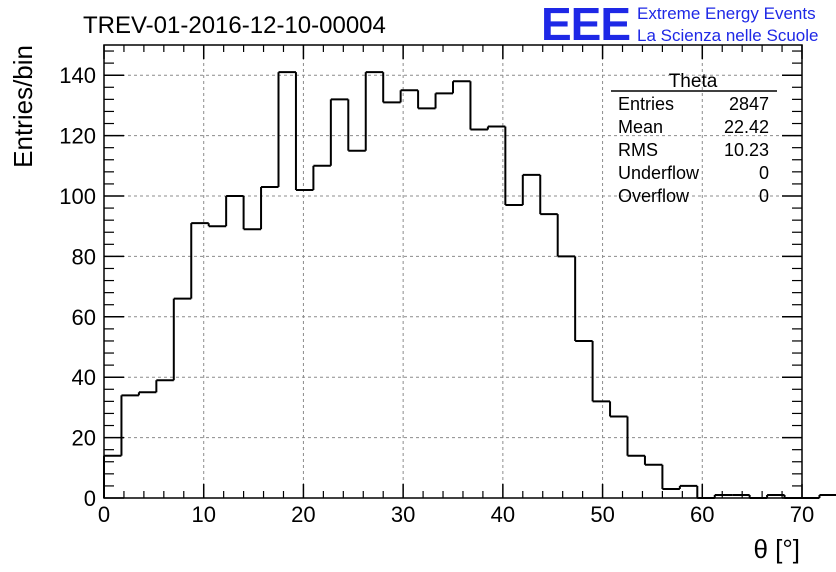 This screenshot has height=572, width=836. I want to click on x-tick-label: 60, so click(702, 514).